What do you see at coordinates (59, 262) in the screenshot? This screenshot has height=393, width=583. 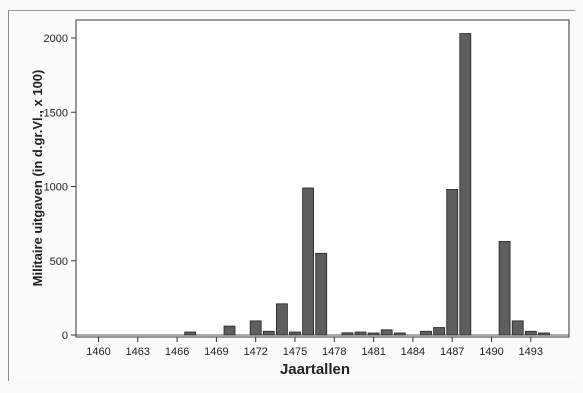 I see `y-tick-label: 500` at bounding box center [59, 262].